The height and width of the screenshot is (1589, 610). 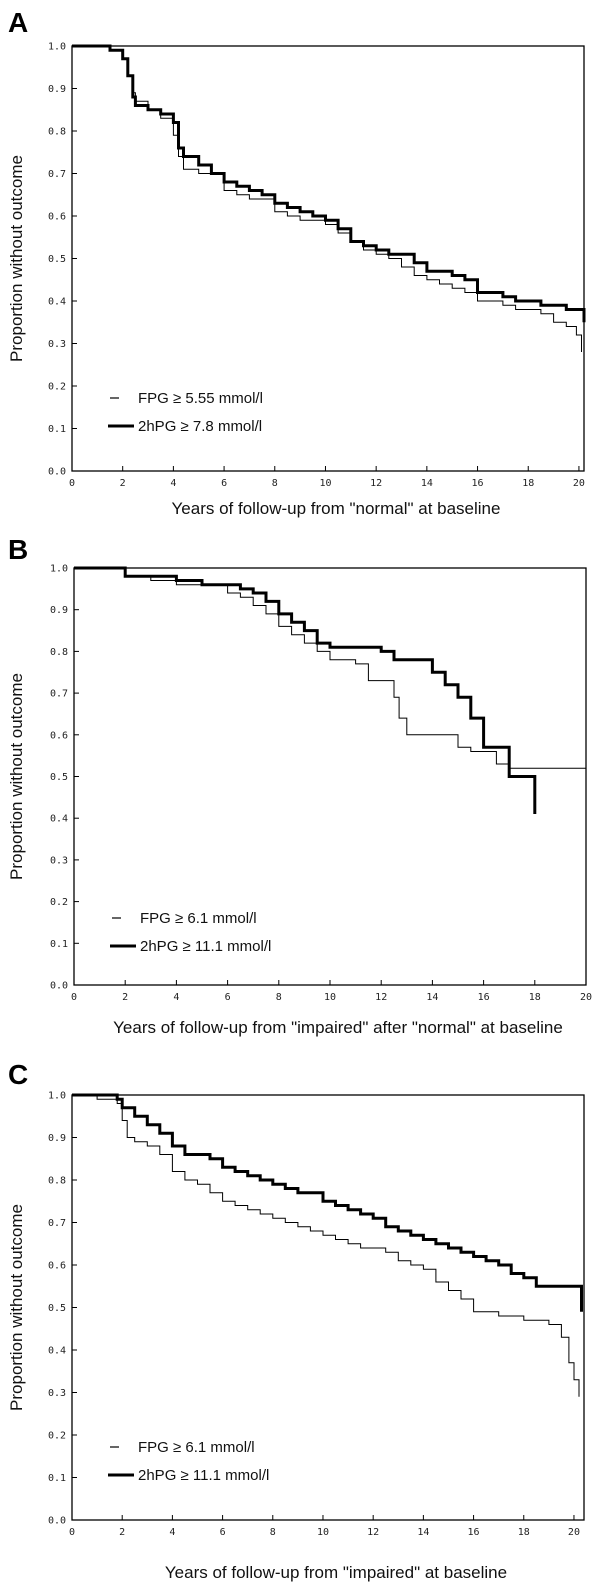 I want to click on panel-letter: B, so click(x=18, y=549).